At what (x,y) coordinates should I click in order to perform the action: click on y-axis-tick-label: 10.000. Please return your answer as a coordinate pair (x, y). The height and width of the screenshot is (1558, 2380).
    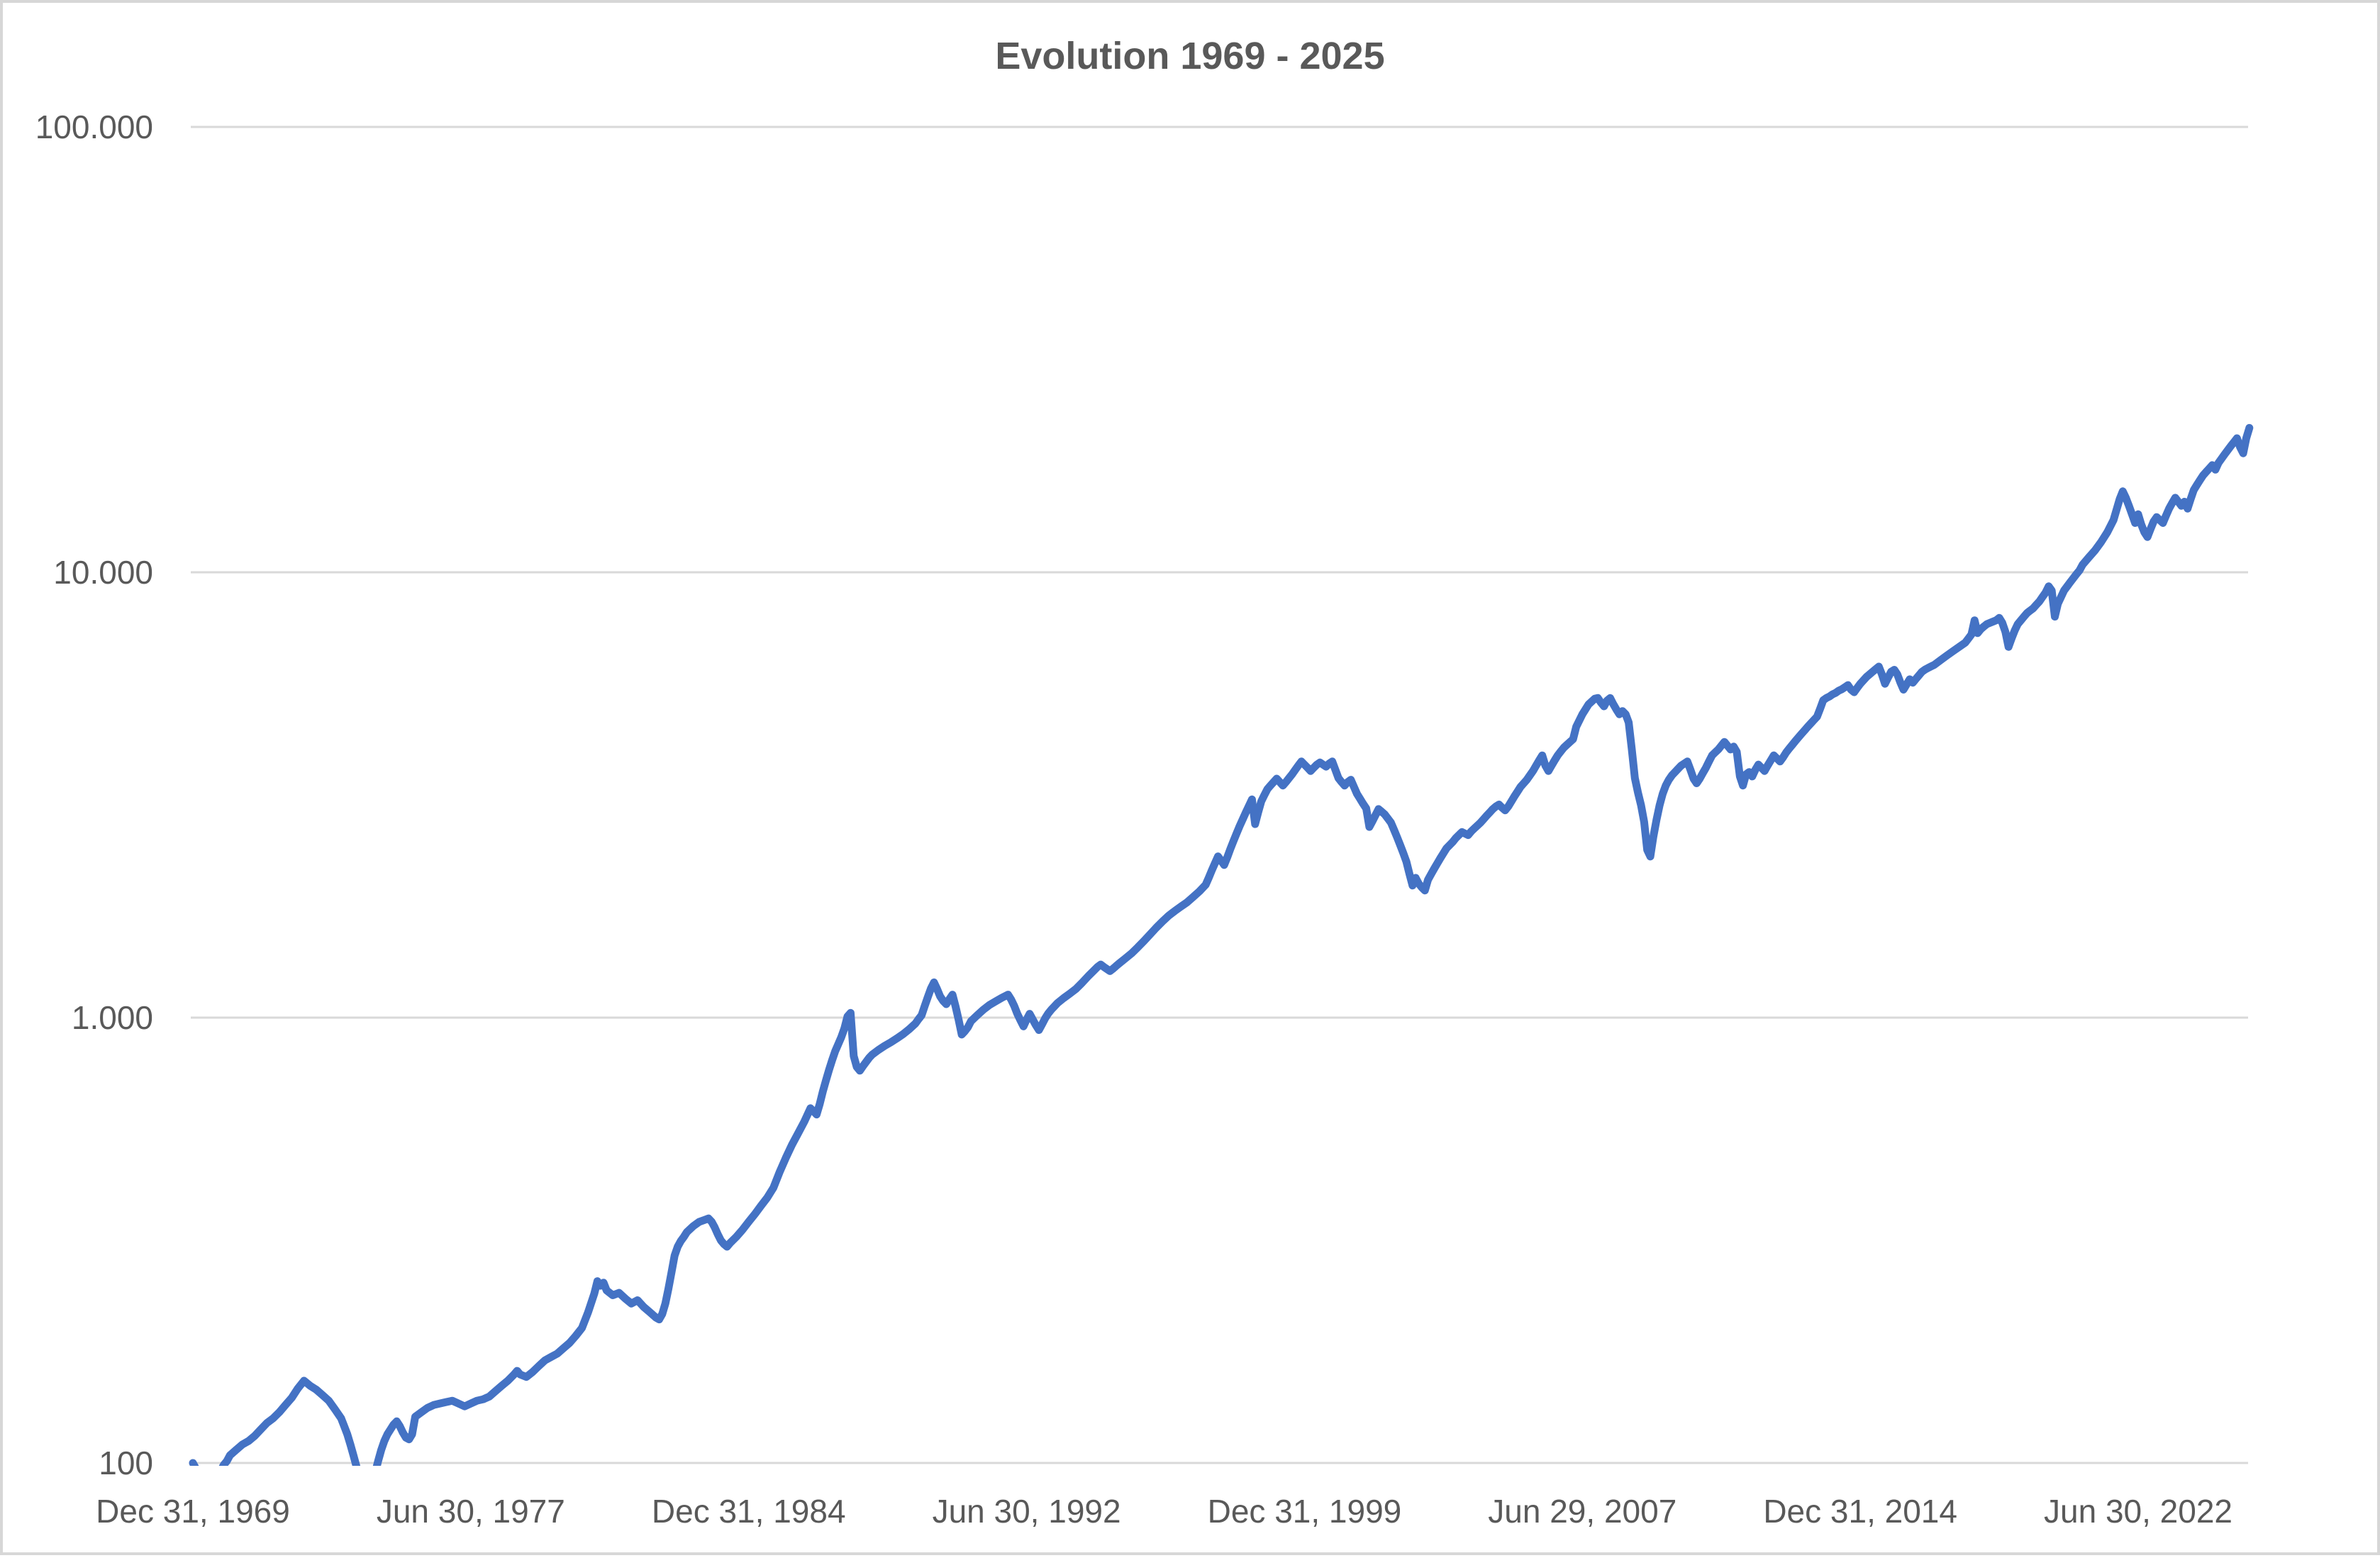
    Looking at the image, I should click on (103, 572).